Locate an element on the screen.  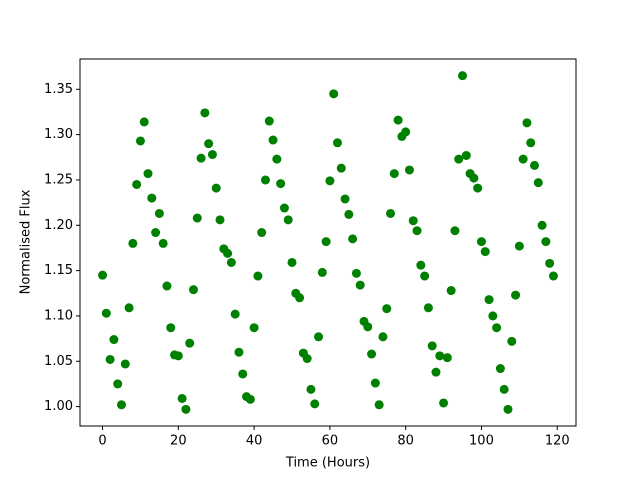
y-tick-label: 1.35 is located at coordinates (58, 89).